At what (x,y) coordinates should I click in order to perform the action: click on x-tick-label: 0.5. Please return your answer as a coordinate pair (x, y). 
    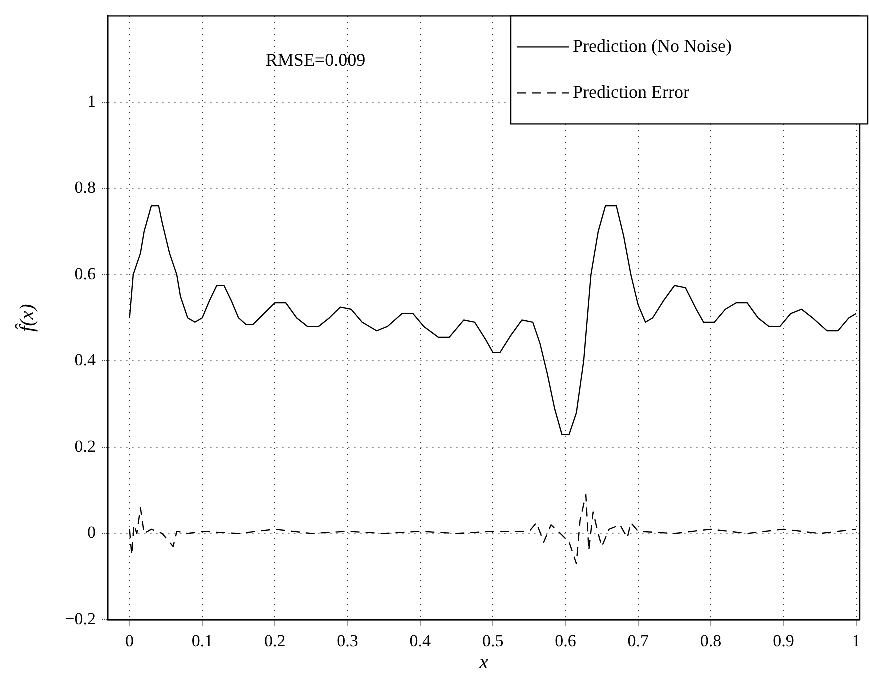
    Looking at the image, I should click on (493, 641).